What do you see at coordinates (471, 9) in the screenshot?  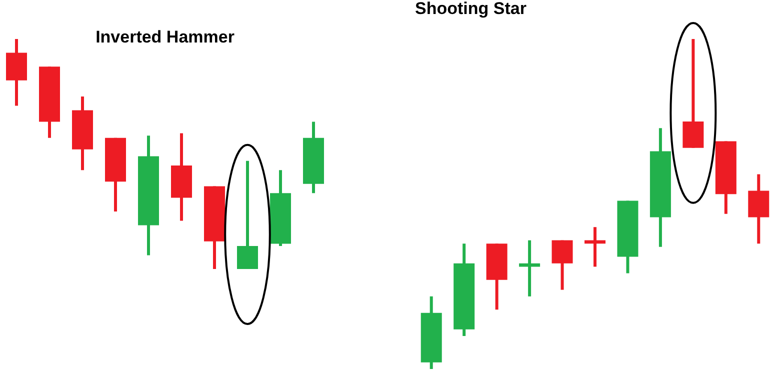 I see `chart-title: Shooting Star` at bounding box center [471, 9].